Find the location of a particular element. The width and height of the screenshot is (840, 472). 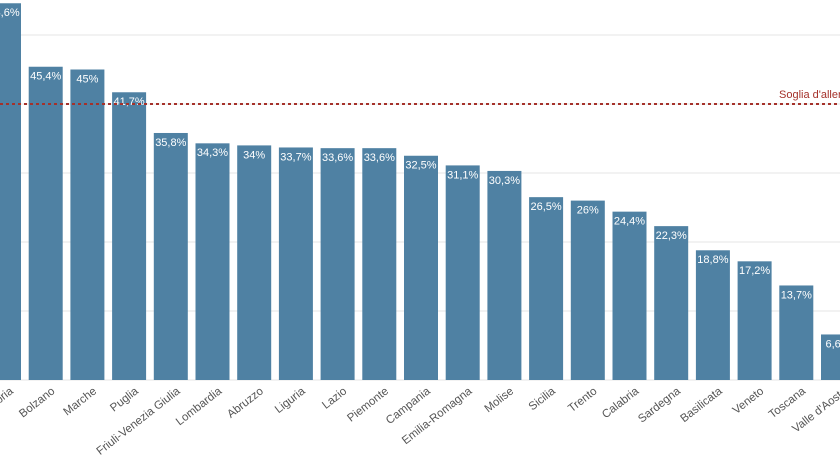

value-label: 30,3% is located at coordinates (504, 181).